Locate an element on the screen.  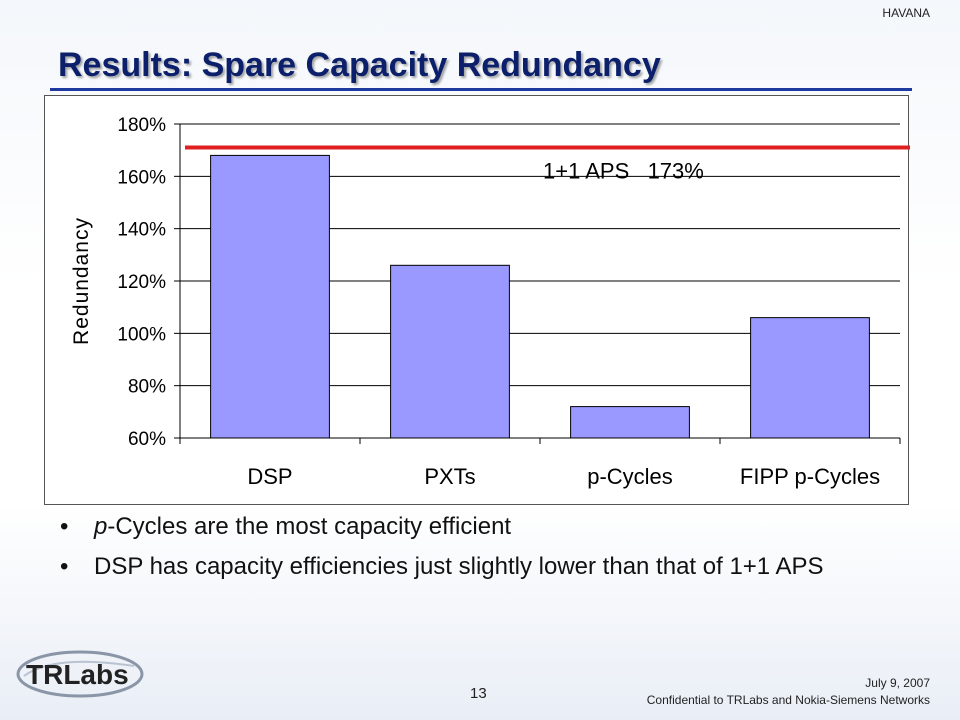
title-underline is located at coordinates (481, 89).